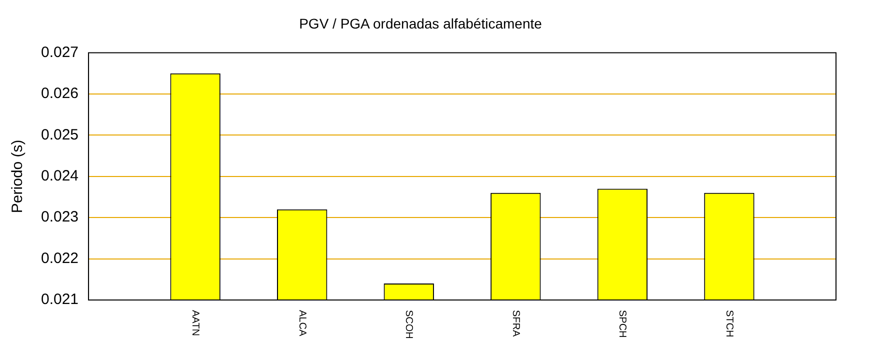 This screenshot has width=870, height=350. I want to click on y-tick-label: 0.027, so click(59, 52).